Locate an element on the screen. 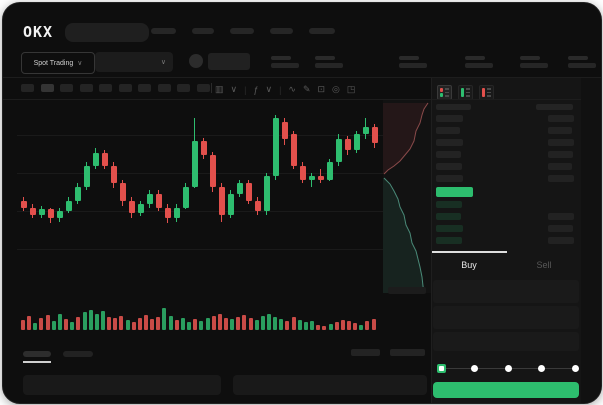 The width and height of the screenshot is (603, 405). orderbook-layout-split-icon is located at coordinates (444, 92).